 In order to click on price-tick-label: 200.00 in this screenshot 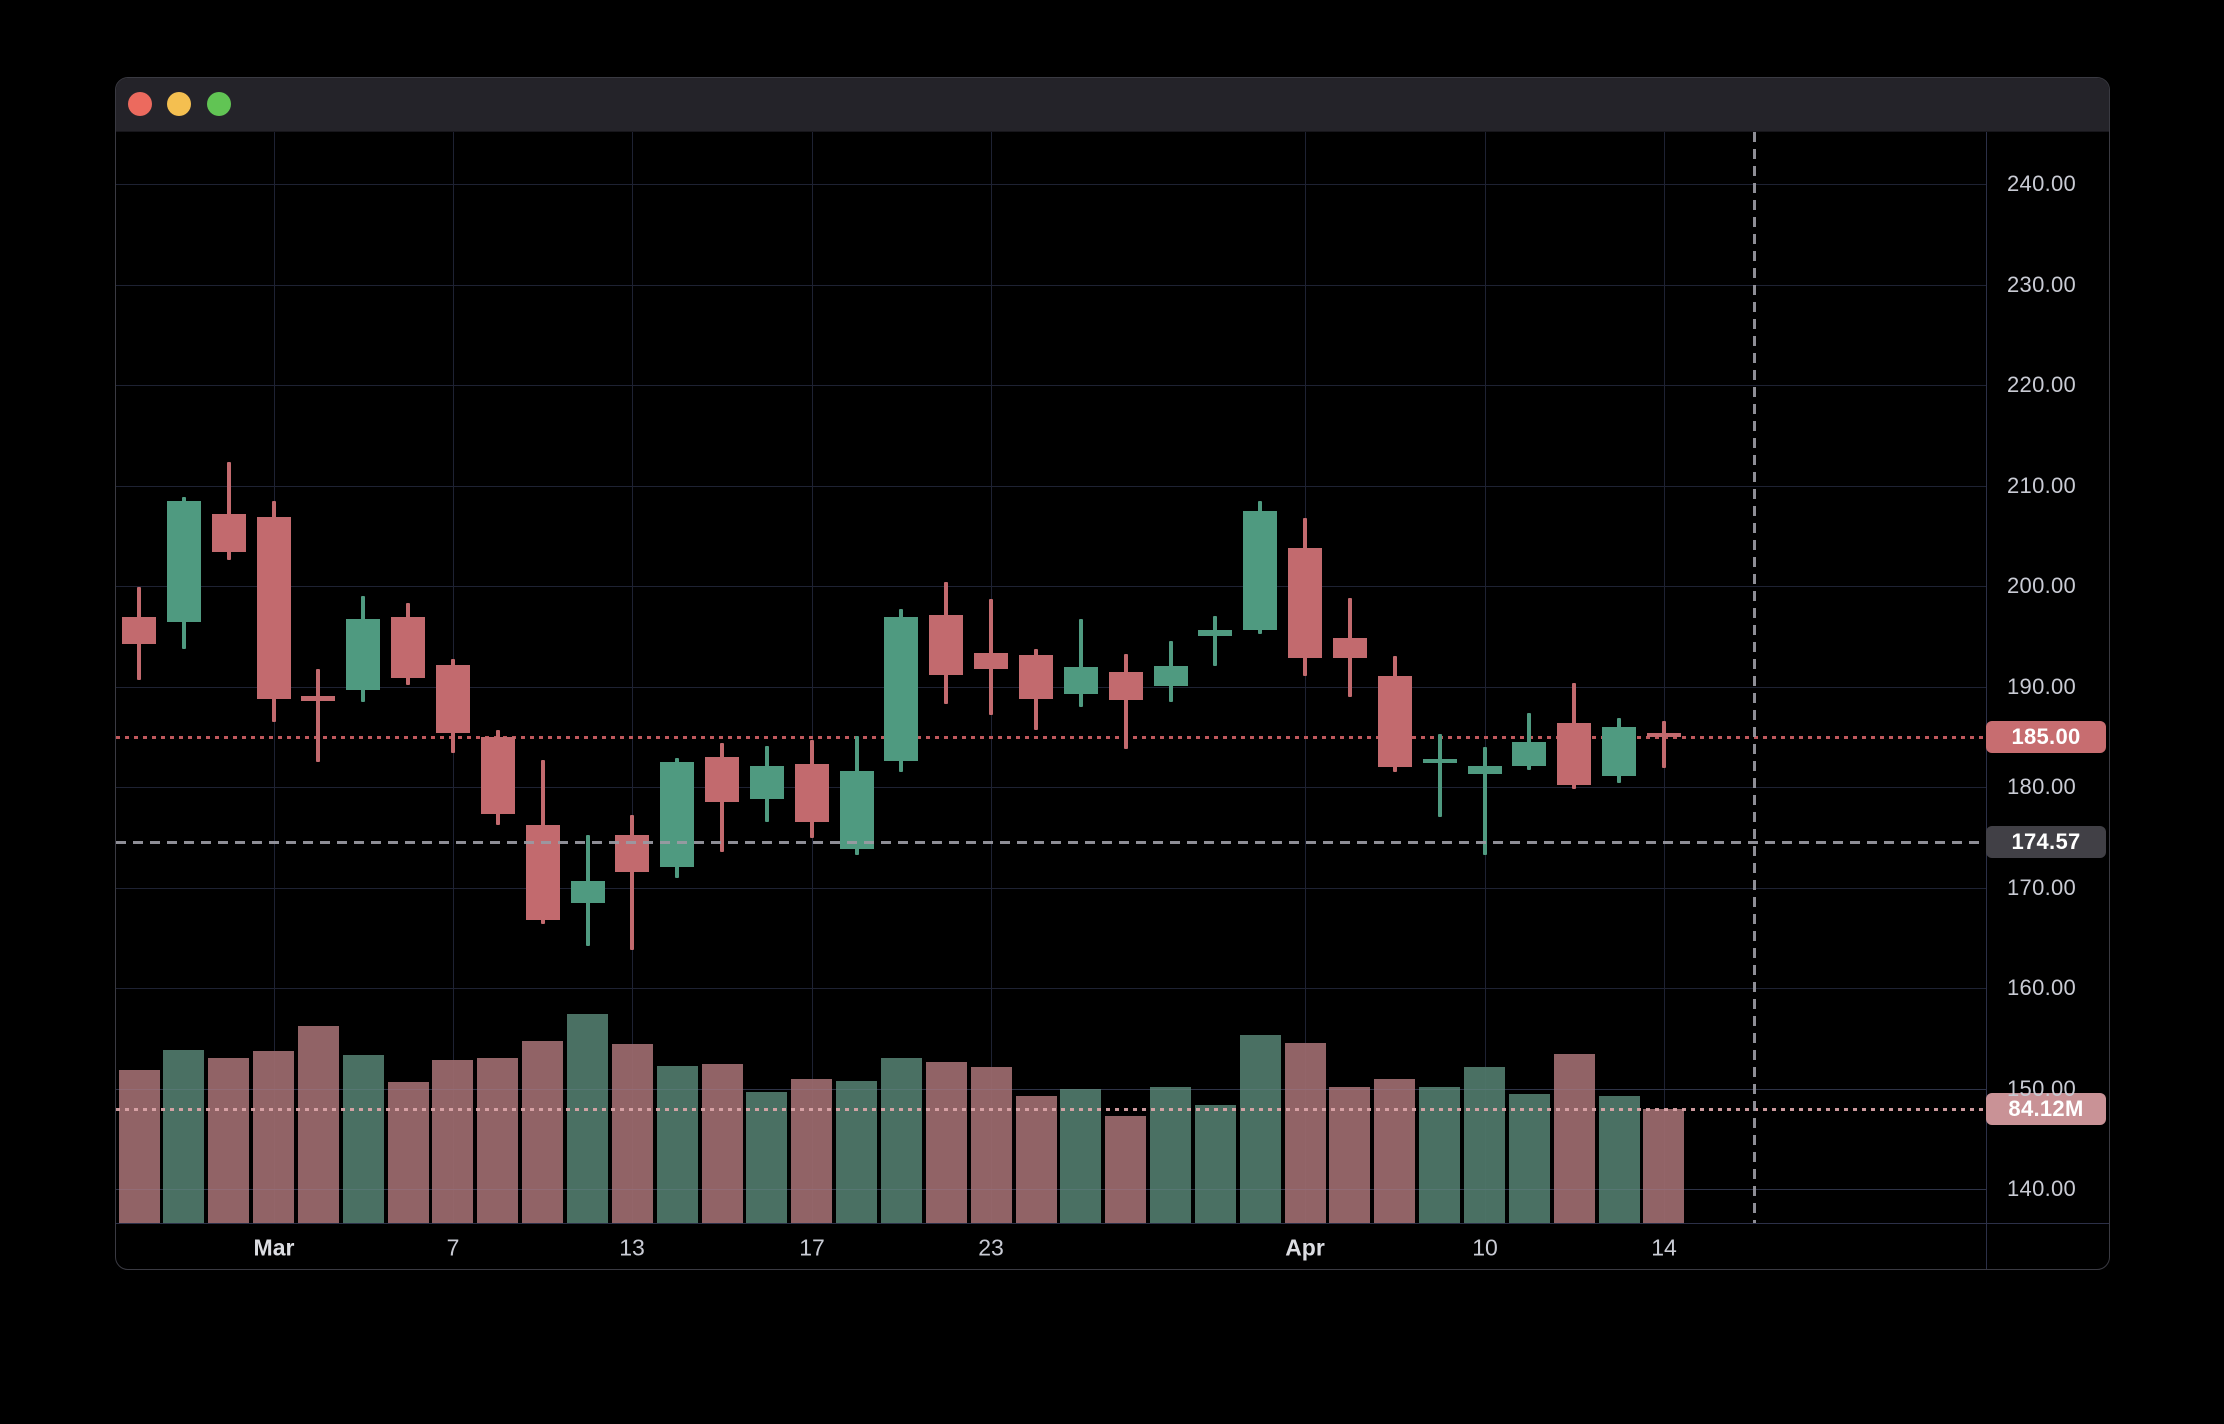, I will do `click(2042, 585)`.